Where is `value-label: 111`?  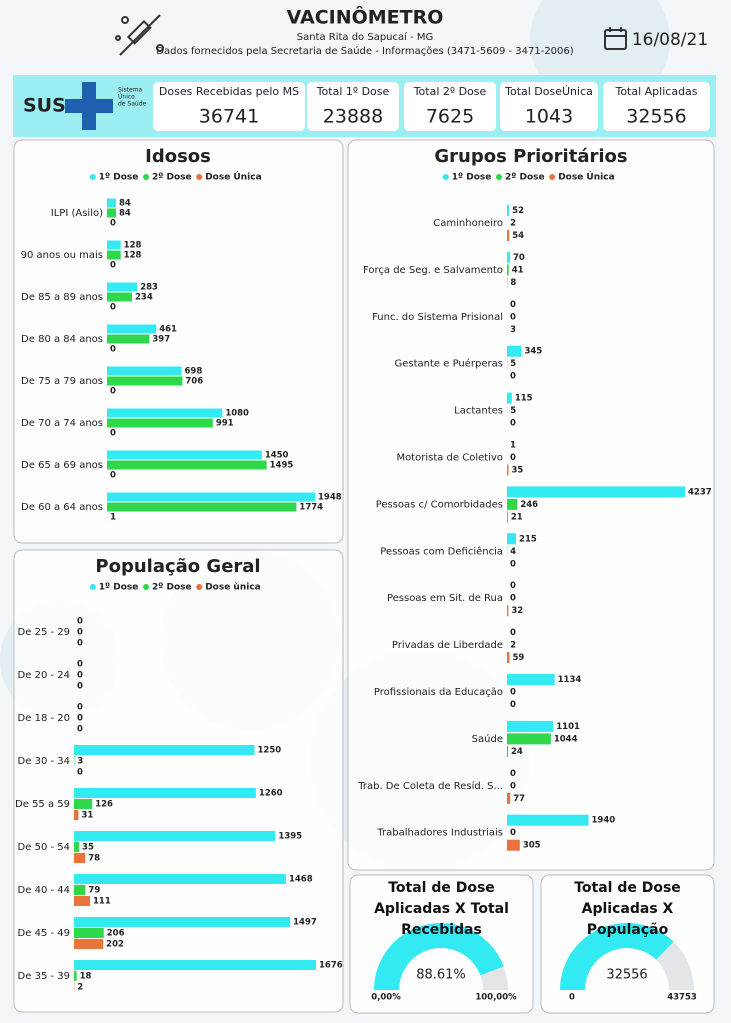 value-label: 111 is located at coordinates (102, 902).